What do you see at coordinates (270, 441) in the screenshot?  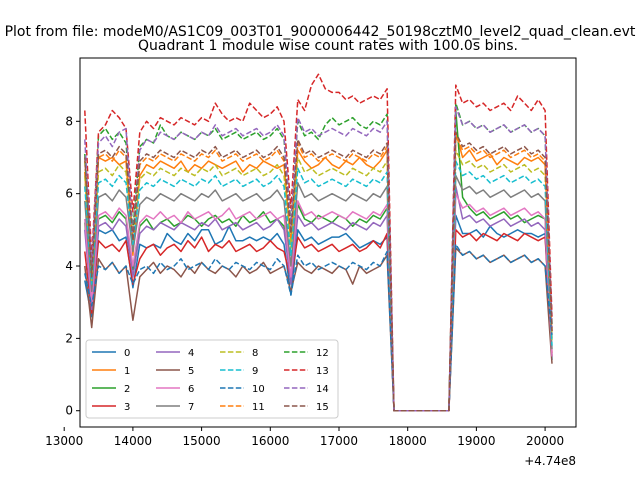 I see `x-tick-label: 16000` at bounding box center [270, 441].